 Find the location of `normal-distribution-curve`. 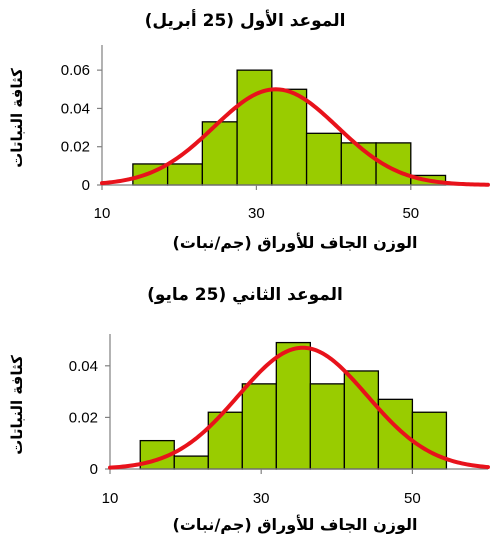

normal-distribution-curve is located at coordinates (295, 137).